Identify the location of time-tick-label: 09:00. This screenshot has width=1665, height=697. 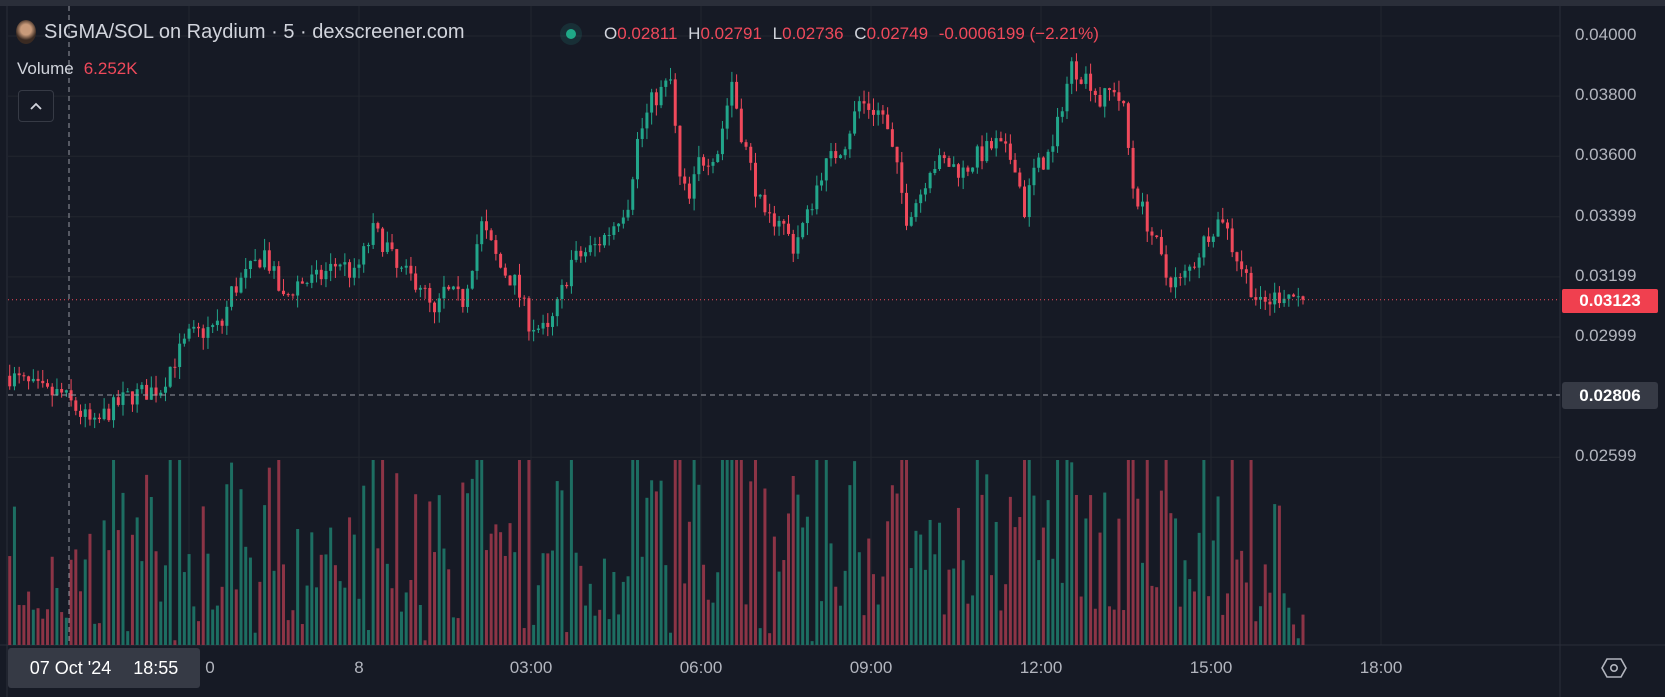
(871, 667).